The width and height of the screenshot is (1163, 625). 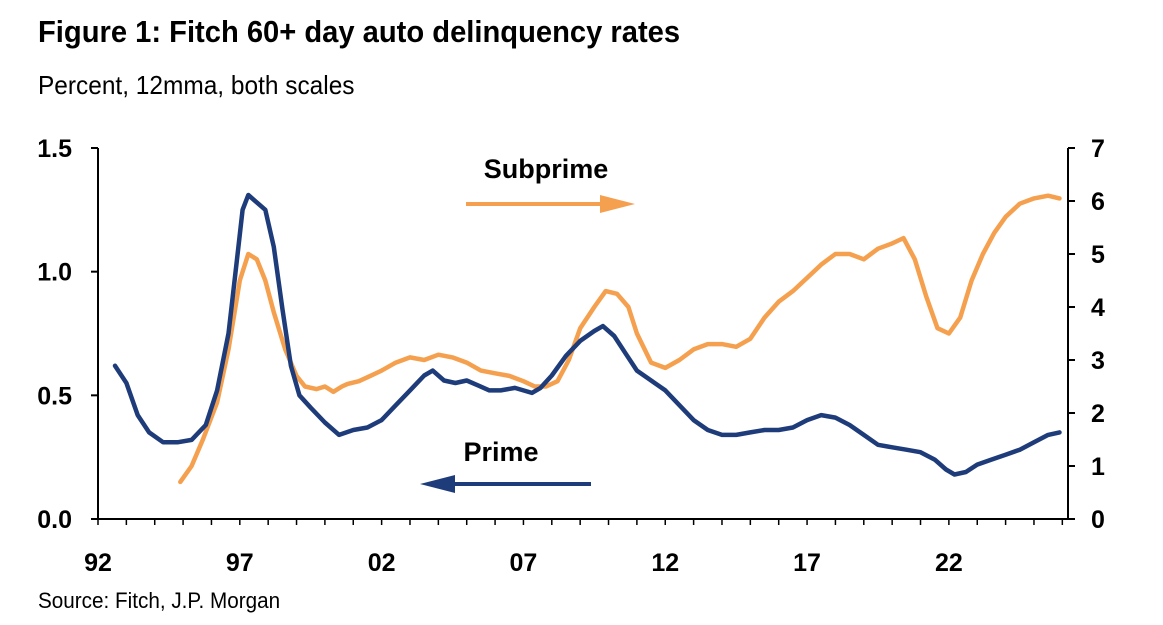 What do you see at coordinates (1098, 467) in the screenshot?
I see `y-right-tick-label: 1` at bounding box center [1098, 467].